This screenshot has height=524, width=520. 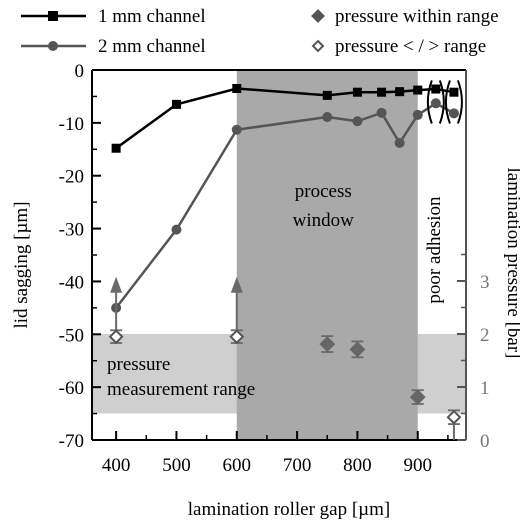 What do you see at coordinates (410, 46) in the screenshot?
I see `legend-label: pressure < / > range` at bounding box center [410, 46].